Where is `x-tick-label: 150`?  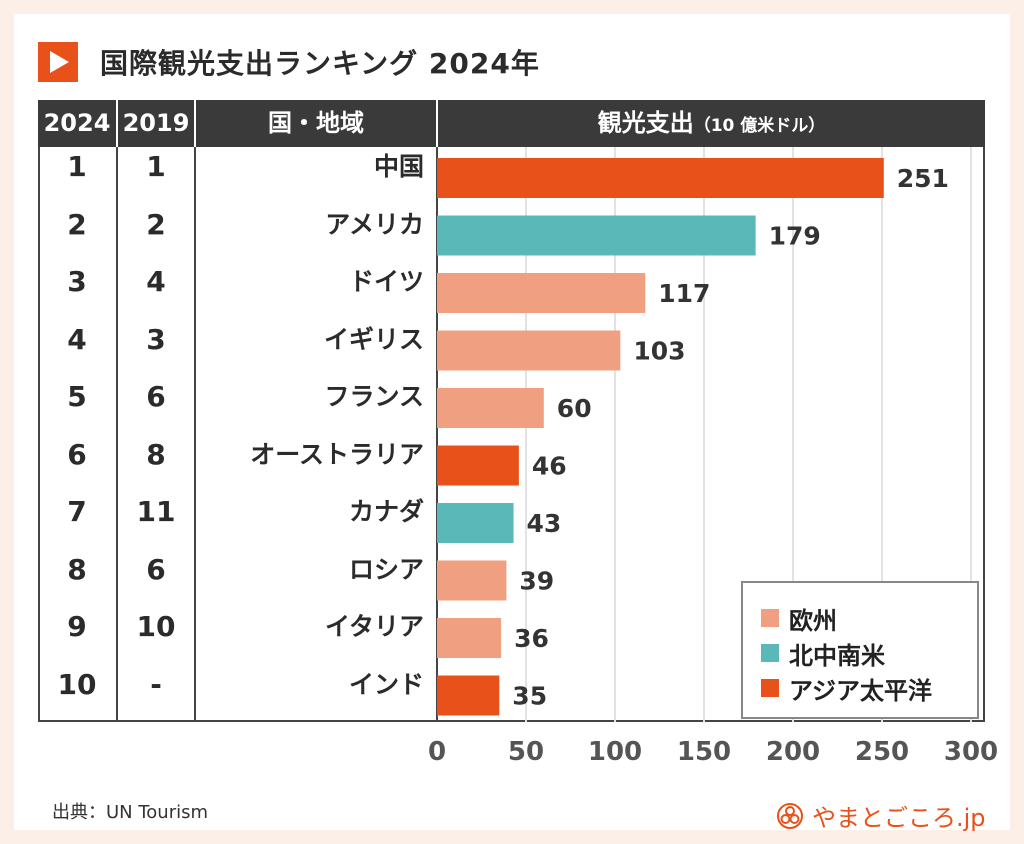
x-tick-label: 150 is located at coordinates (704, 752).